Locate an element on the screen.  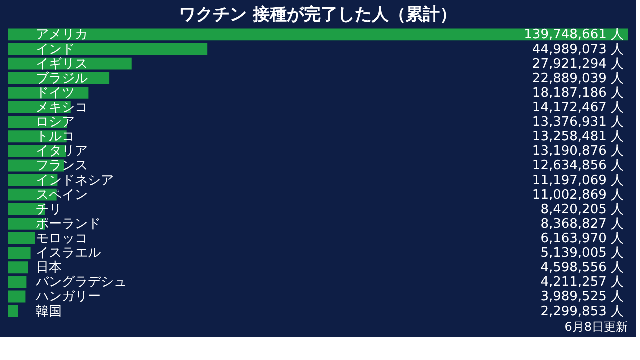
data-label: 5,139,005 人 is located at coordinates (582, 254).